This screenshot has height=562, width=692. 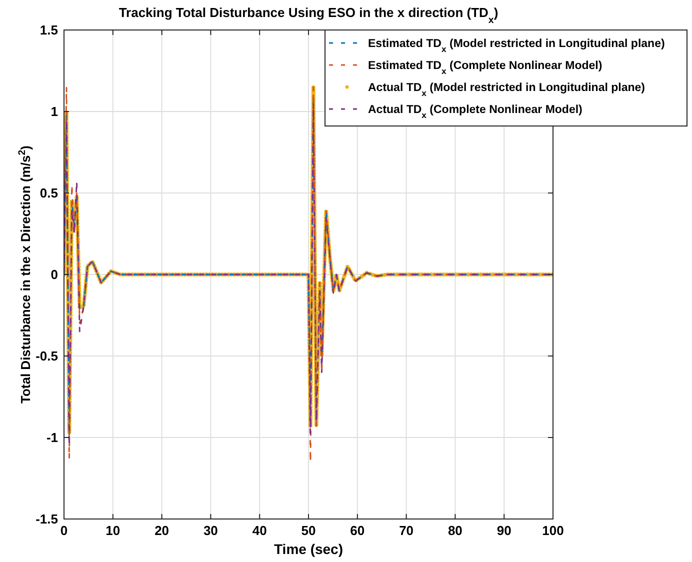 What do you see at coordinates (475, 112) in the screenshot?
I see `legend-label: Actual TD$_{x}$ (Complete Nonlinear Model)` at bounding box center [475, 112].